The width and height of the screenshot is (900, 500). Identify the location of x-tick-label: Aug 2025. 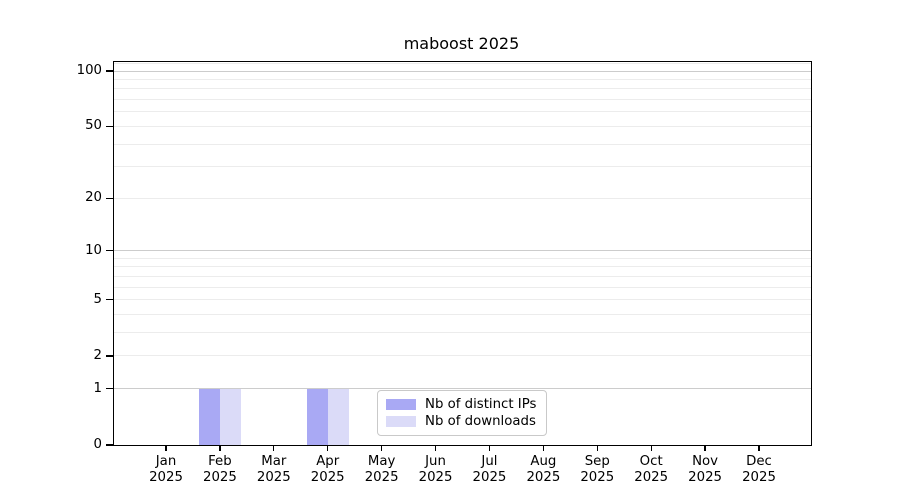
(543, 470).